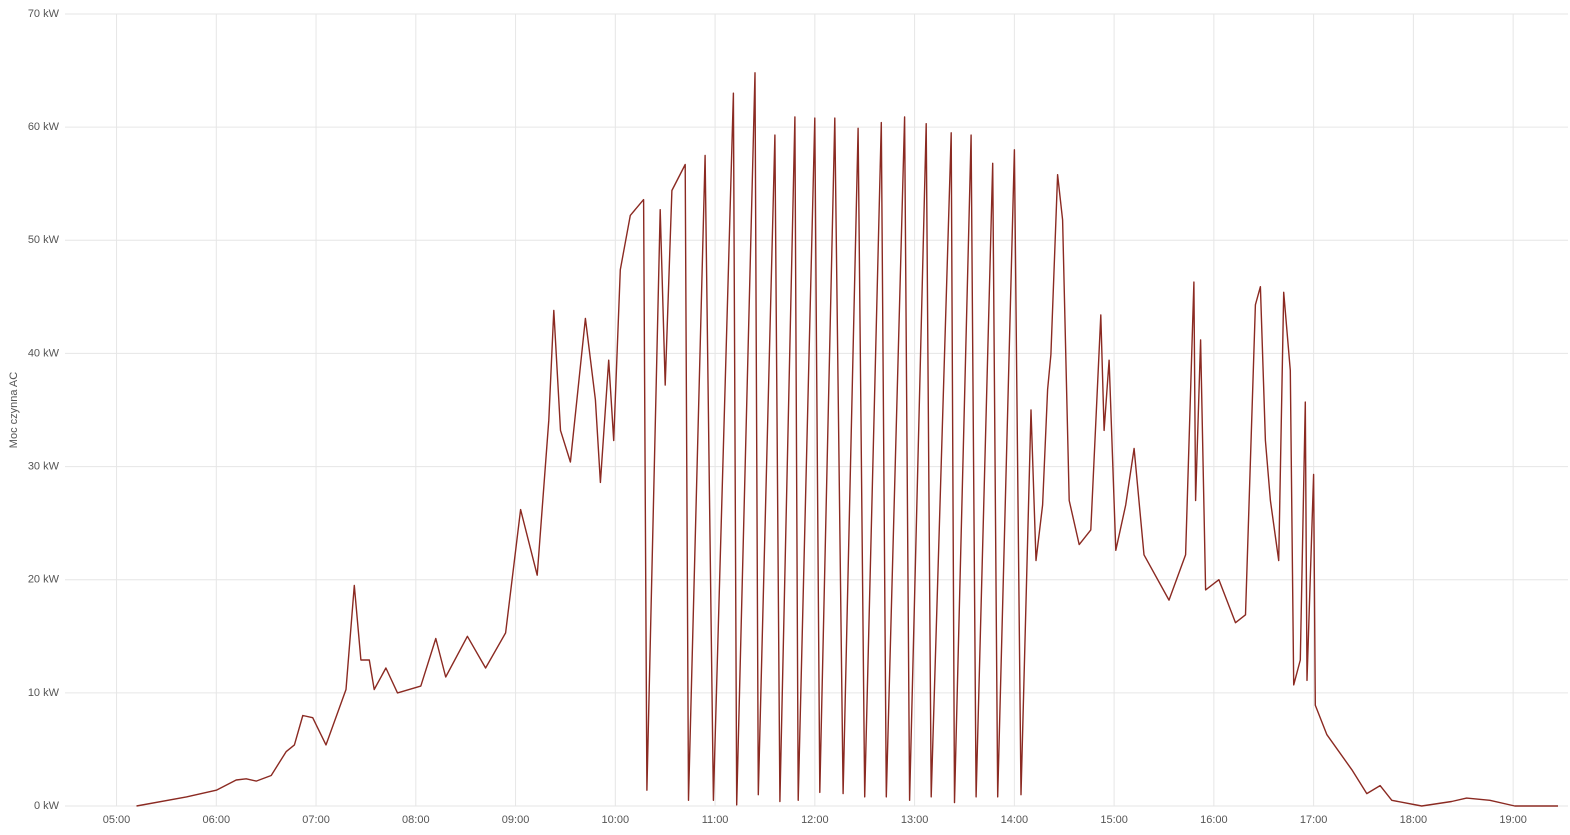 The width and height of the screenshot is (1570, 835). What do you see at coordinates (44, 14) in the screenshot?
I see `y-tick-label: 70 kW` at bounding box center [44, 14].